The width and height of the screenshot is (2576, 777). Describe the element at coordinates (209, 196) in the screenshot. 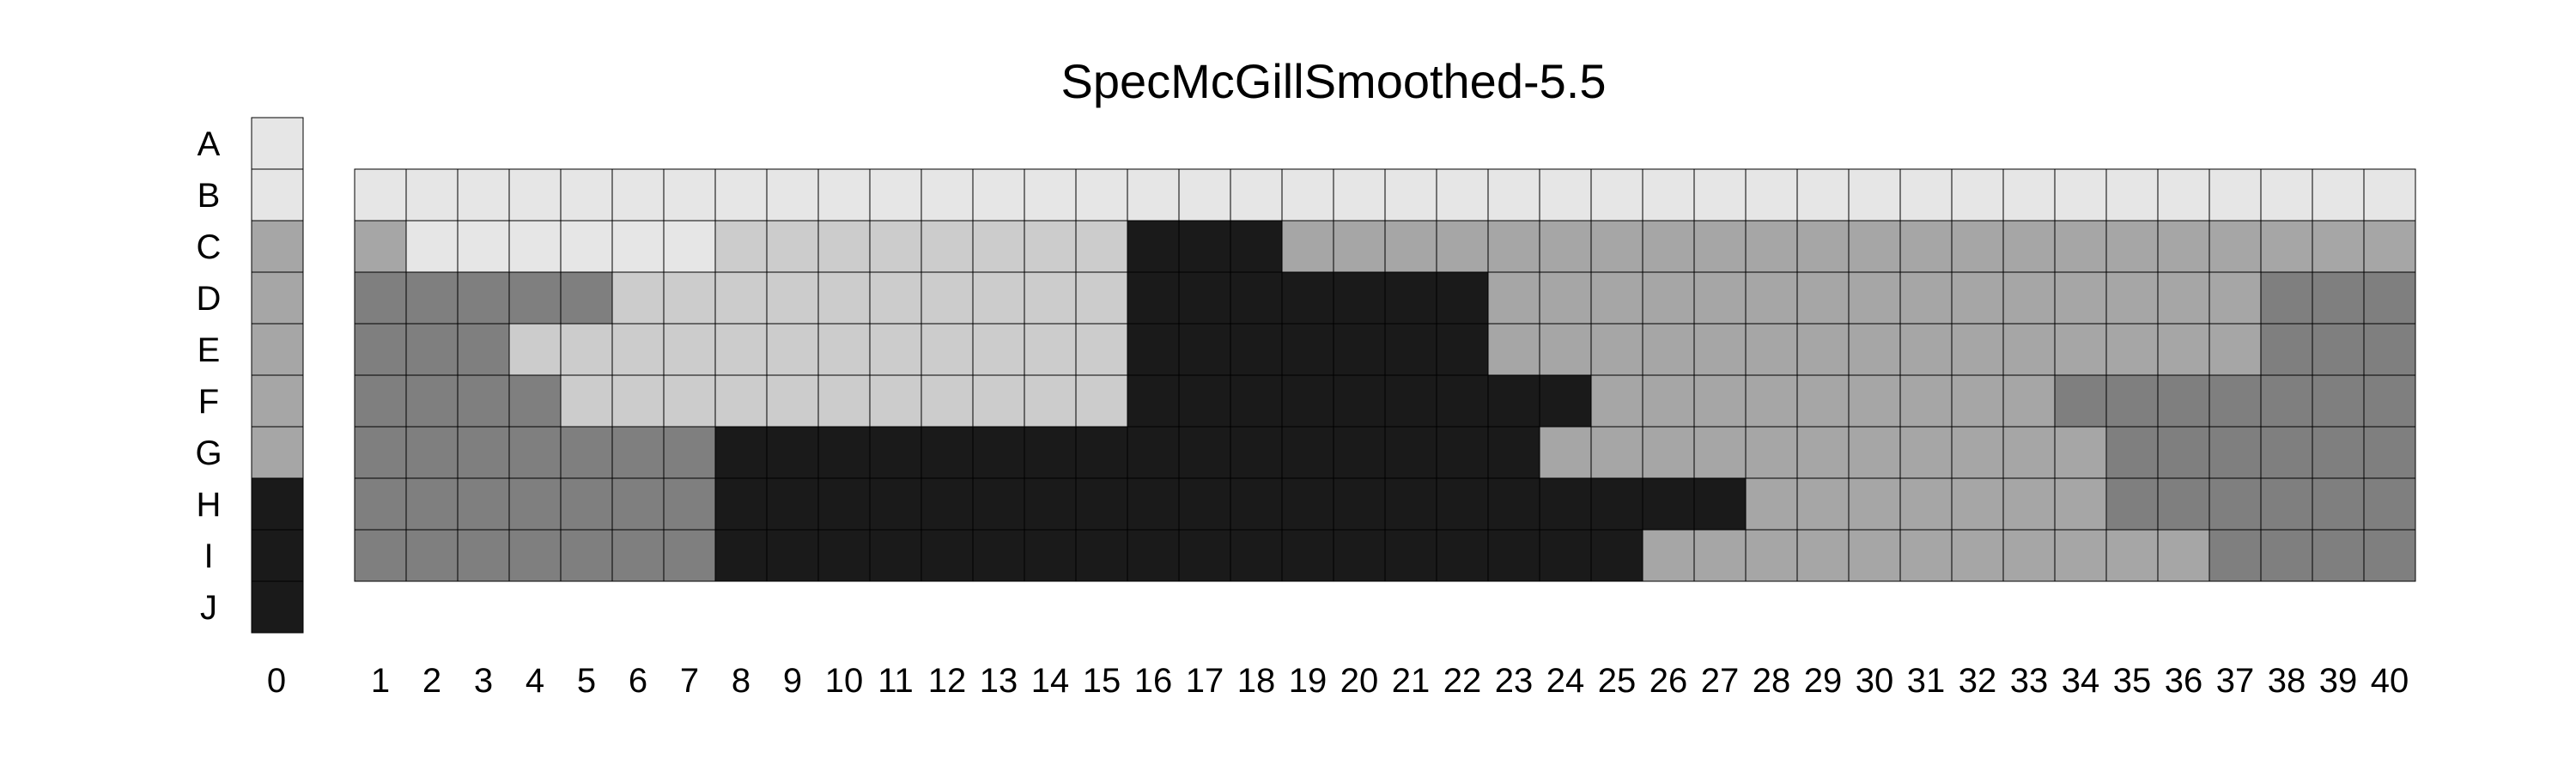

I see `row-label-b: B` at that location.